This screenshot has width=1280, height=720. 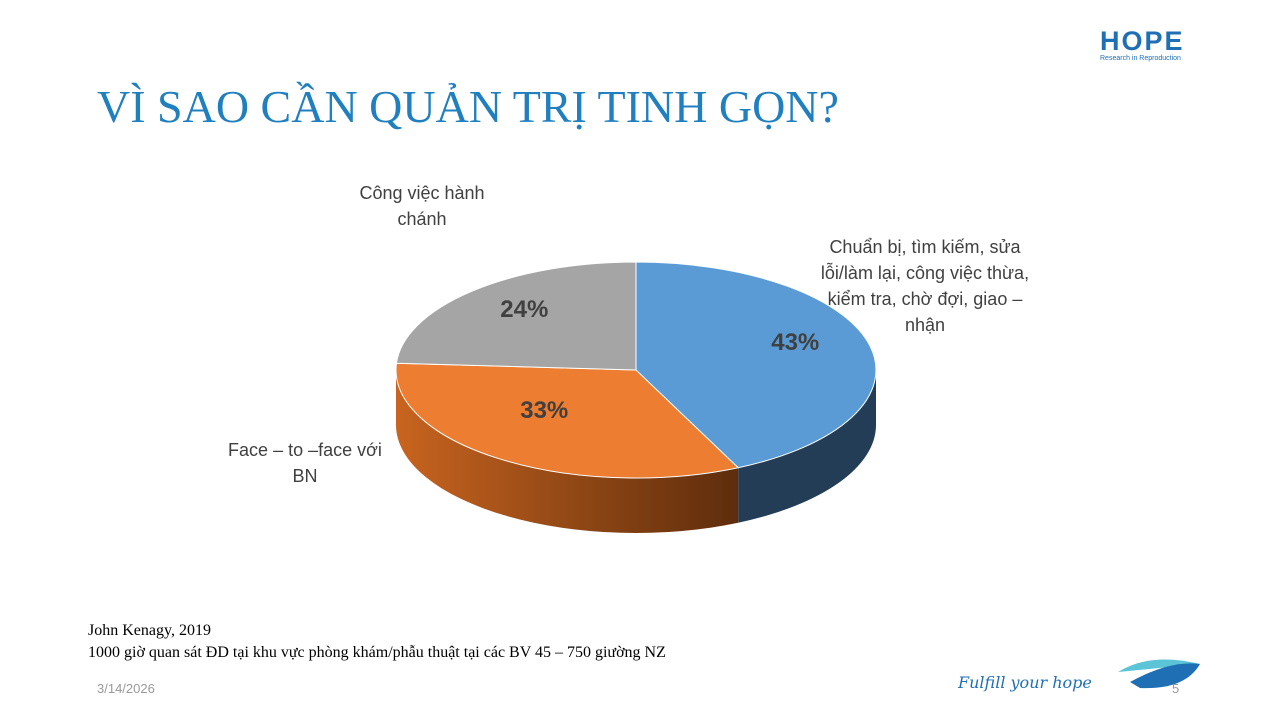 I want to click on logo: HOPE, so click(x=1142, y=41).